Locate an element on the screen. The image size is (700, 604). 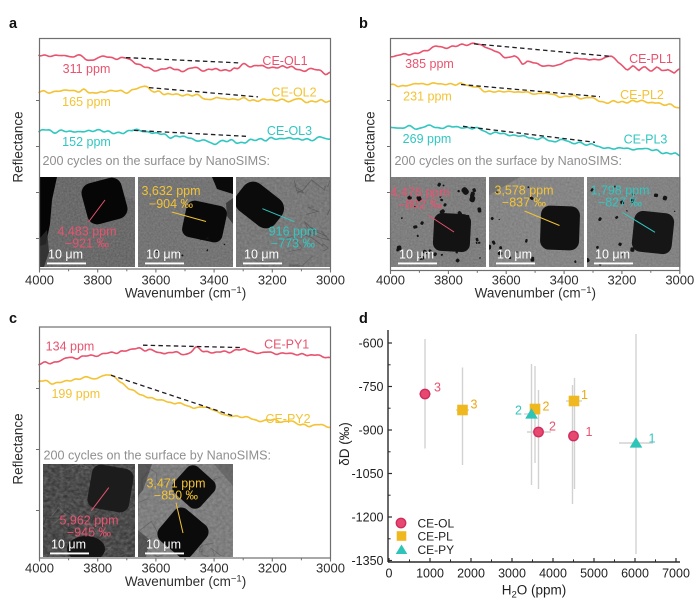
svg-text: 199 ppm is located at coordinates (75, 394).